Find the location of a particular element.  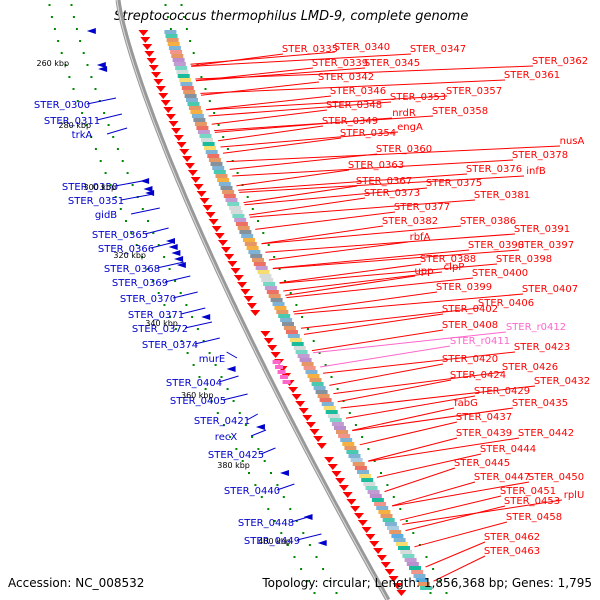

gene-label-plus: STER_0398 is located at coordinates (524, 259).